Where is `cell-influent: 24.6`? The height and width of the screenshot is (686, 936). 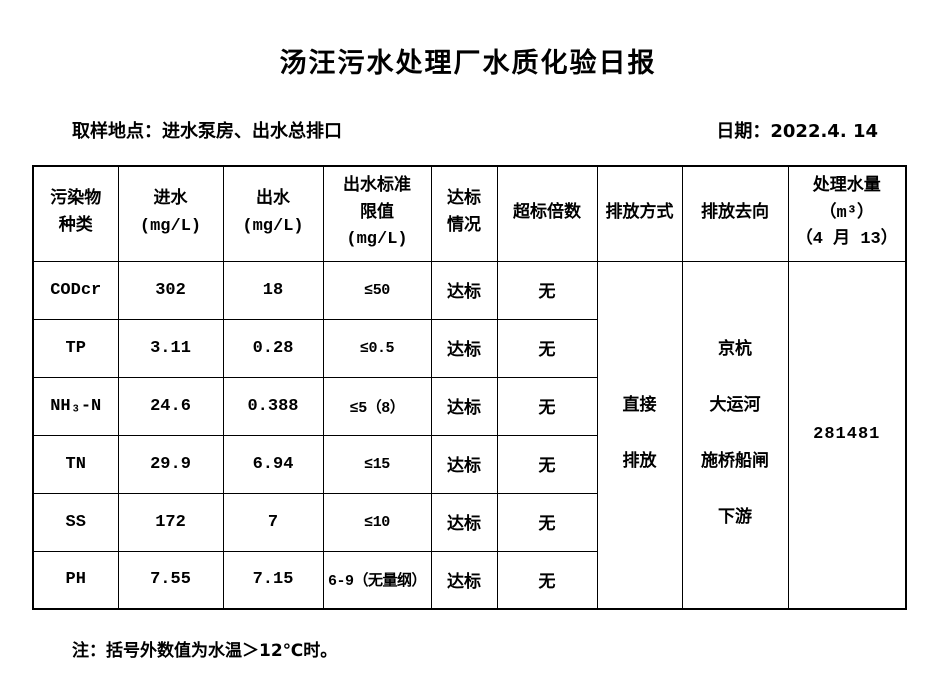 cell-influent: 24.6 is located at coordinates (170, 406).